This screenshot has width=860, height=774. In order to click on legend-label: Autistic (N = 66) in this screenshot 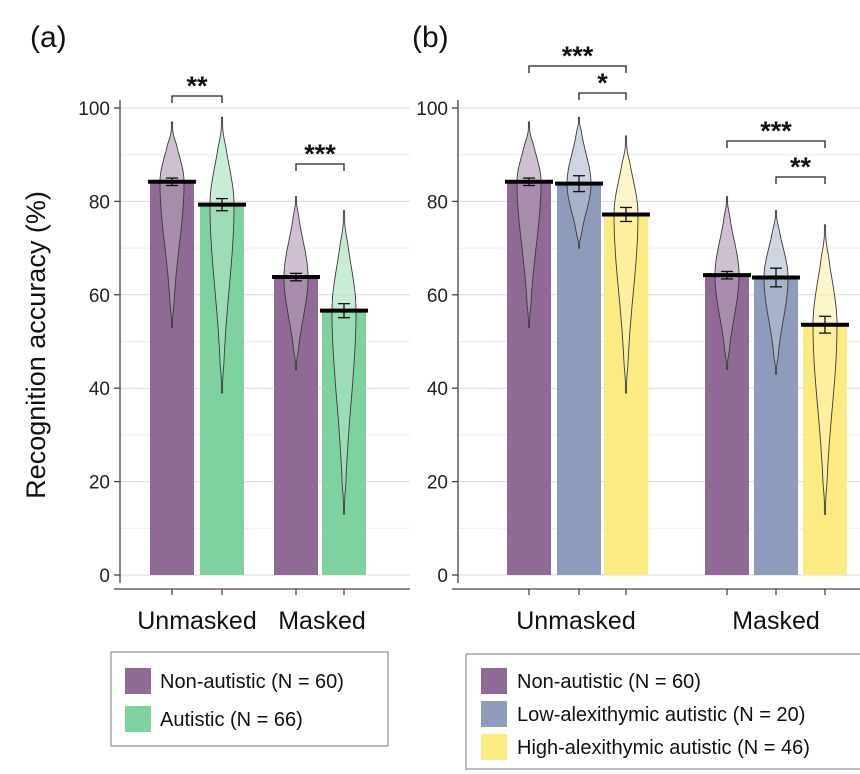, I will do `click(231, 720)`.